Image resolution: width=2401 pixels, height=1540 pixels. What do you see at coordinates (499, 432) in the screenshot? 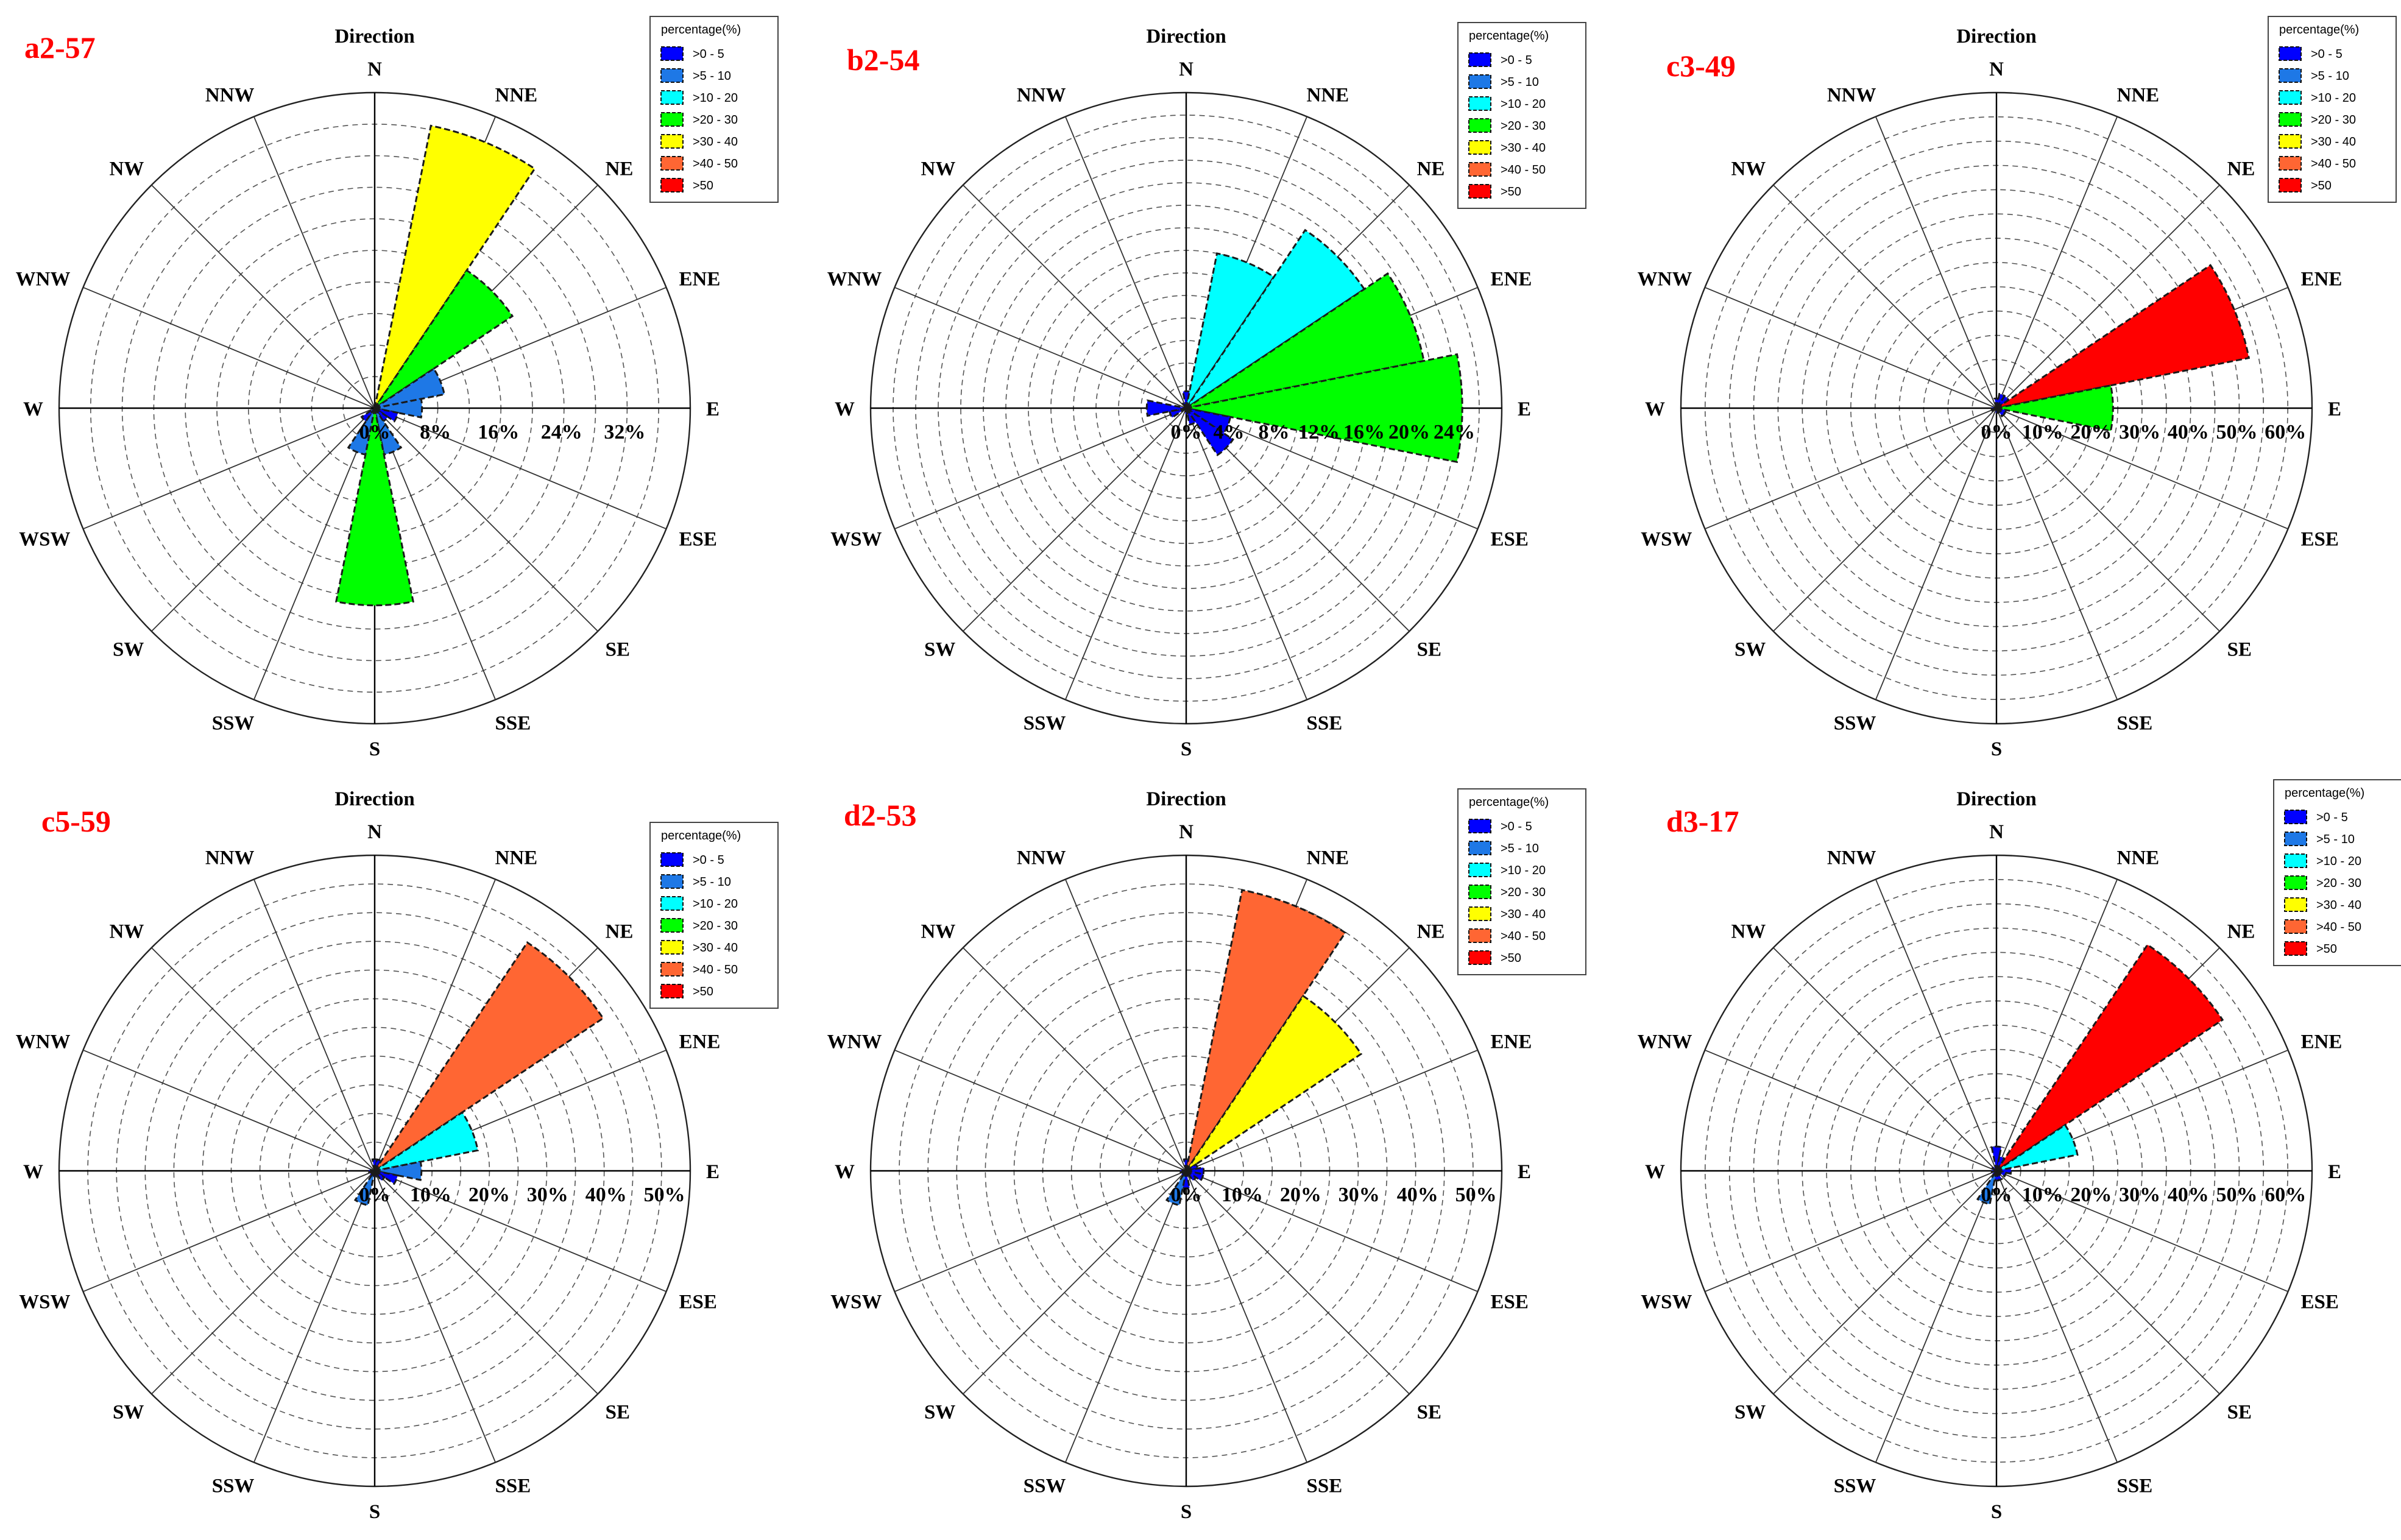
I see `radial-tick-label: 16%` at bounding box center [499, 432].